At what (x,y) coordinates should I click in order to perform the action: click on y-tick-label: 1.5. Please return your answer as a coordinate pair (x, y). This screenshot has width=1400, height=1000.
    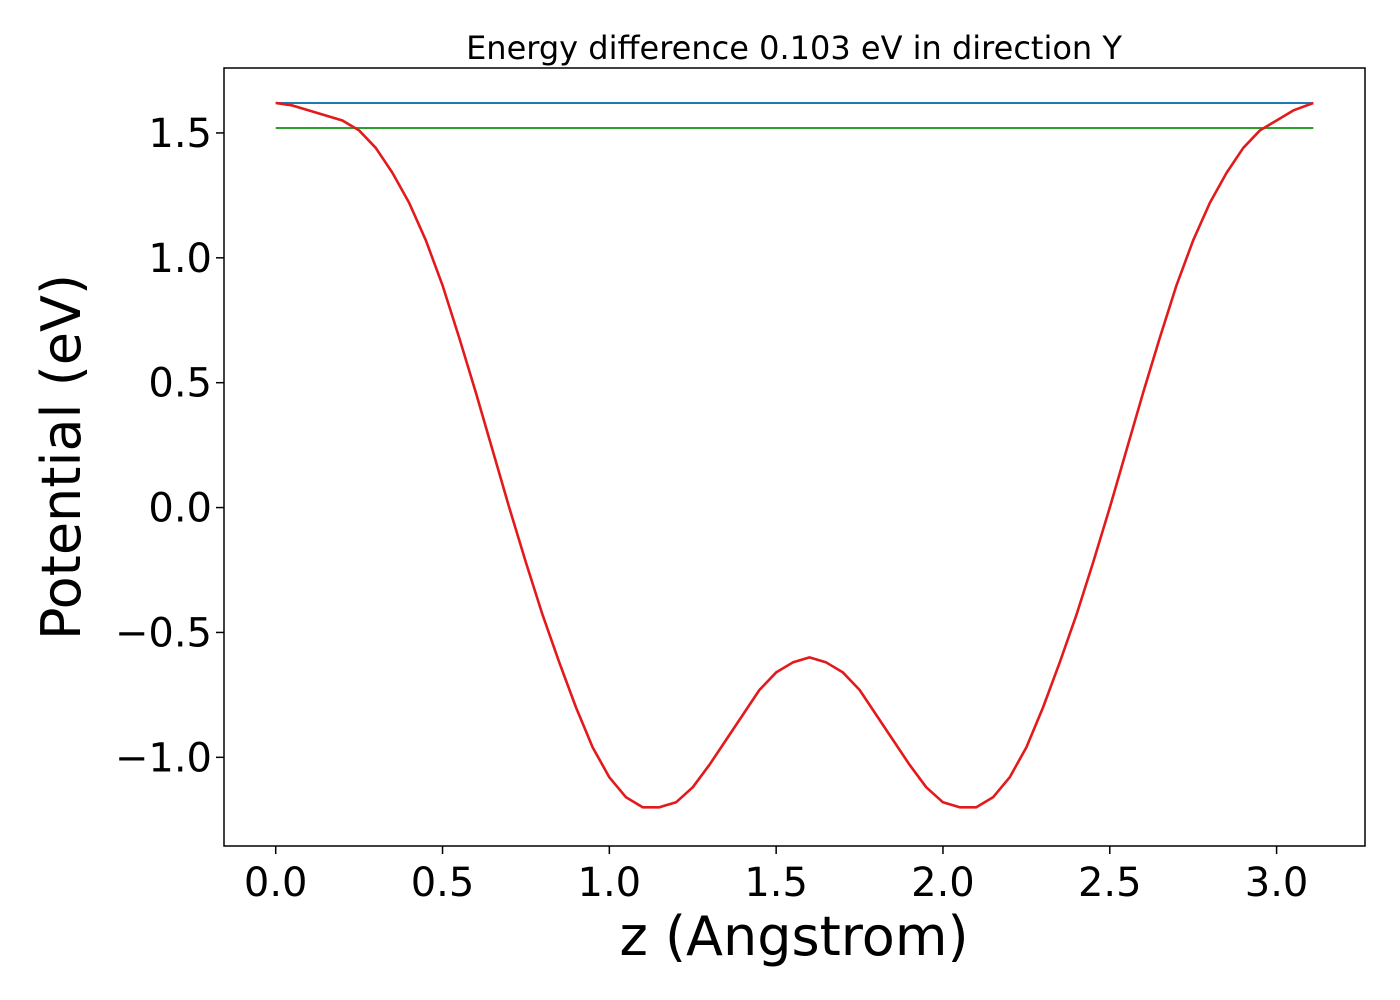
    Looking at the image, I should click on (180, 134).